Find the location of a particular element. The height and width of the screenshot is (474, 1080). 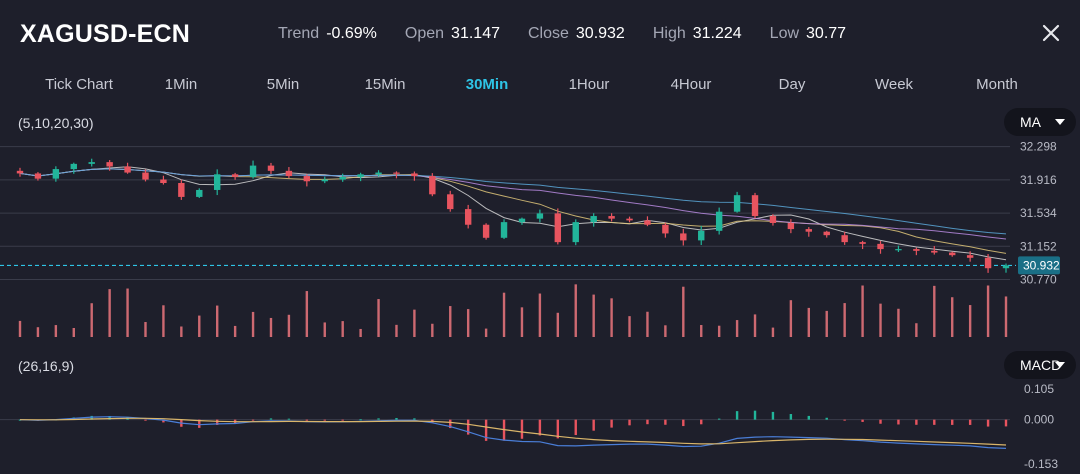

macd-dif-line is located at coordinates (513, 432).